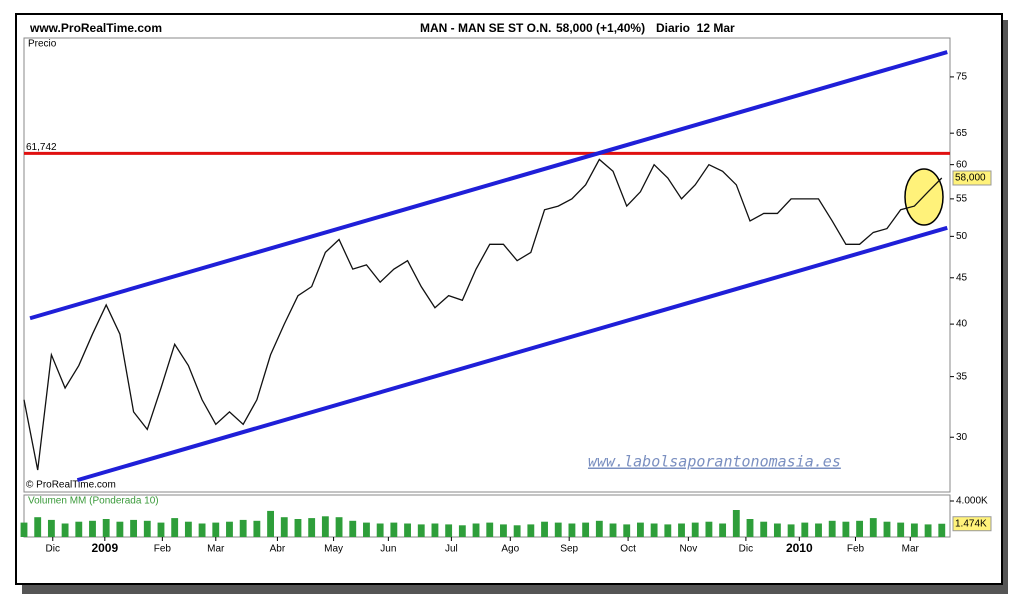 The height and width of the screenshot is (600, 1020). What do you see at coordinates (962, 77) in the screenshot?
I see `y-tick-label: 75` at bounding box center [962, 77].